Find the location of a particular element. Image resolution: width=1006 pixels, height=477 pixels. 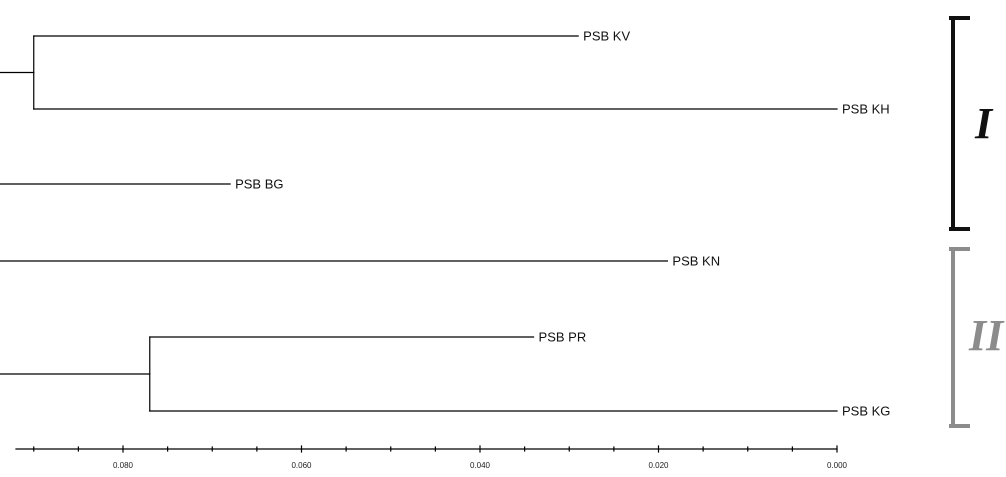

axis-tick-label-6: 0.000 is located at coordinates (837, 465).